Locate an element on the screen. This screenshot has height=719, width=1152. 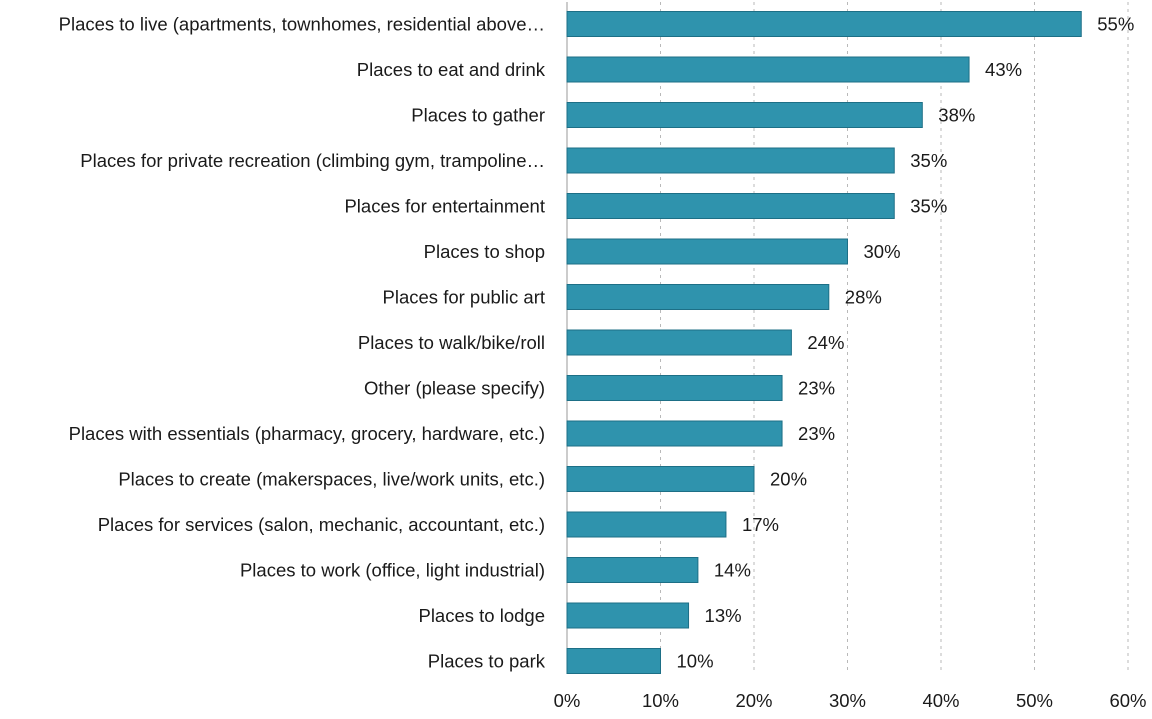
value-label-0: 55% is located at coordinates (1115, 24).